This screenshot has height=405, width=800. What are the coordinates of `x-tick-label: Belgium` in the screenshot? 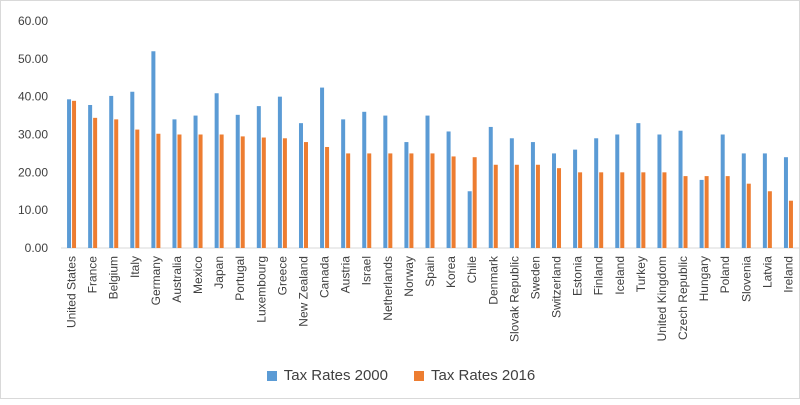 It's located at (114, 277).